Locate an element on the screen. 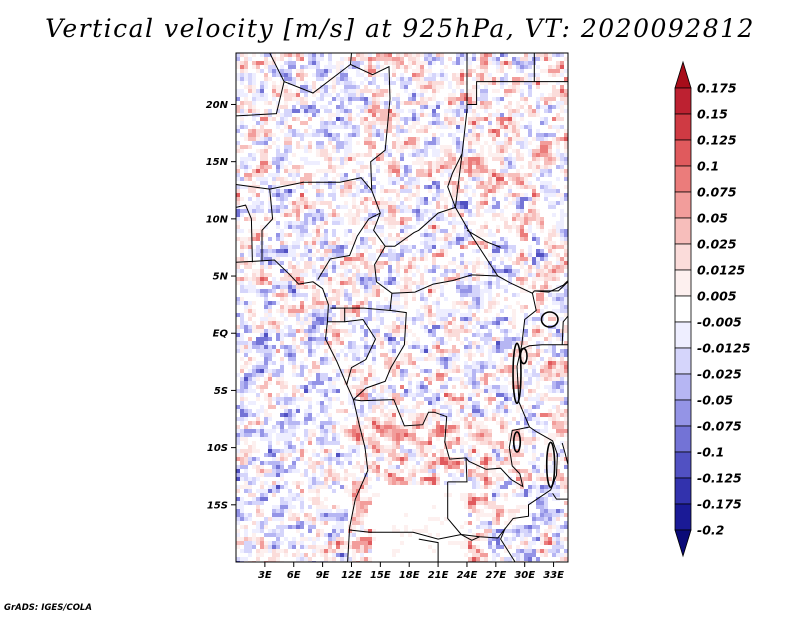 The image size is (800, 618). lon-tick-label: 9E is located at coordinates (323, 575).